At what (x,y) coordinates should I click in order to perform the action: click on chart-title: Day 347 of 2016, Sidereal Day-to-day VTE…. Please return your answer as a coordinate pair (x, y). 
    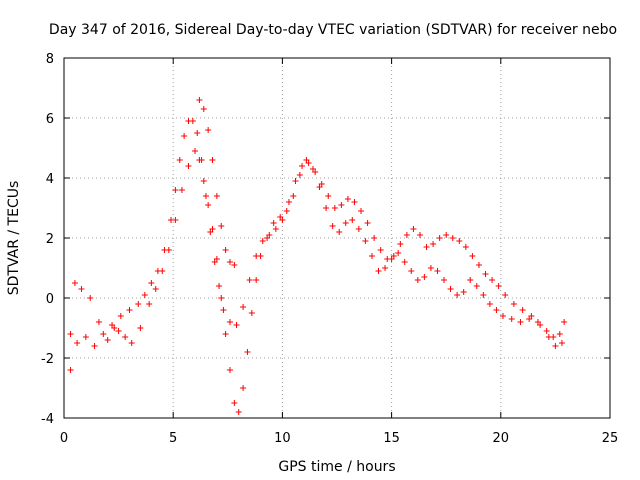
    Looking at the image, I should click on (333, 30).